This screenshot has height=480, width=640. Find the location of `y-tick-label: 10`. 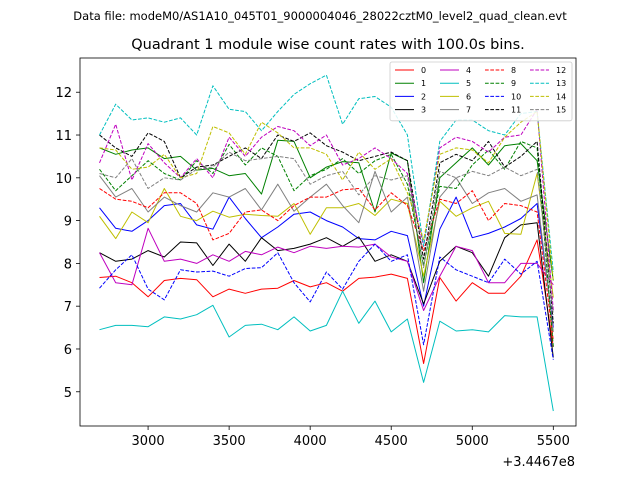

y-tick-label: 10 is located at coordinates (63, 179).